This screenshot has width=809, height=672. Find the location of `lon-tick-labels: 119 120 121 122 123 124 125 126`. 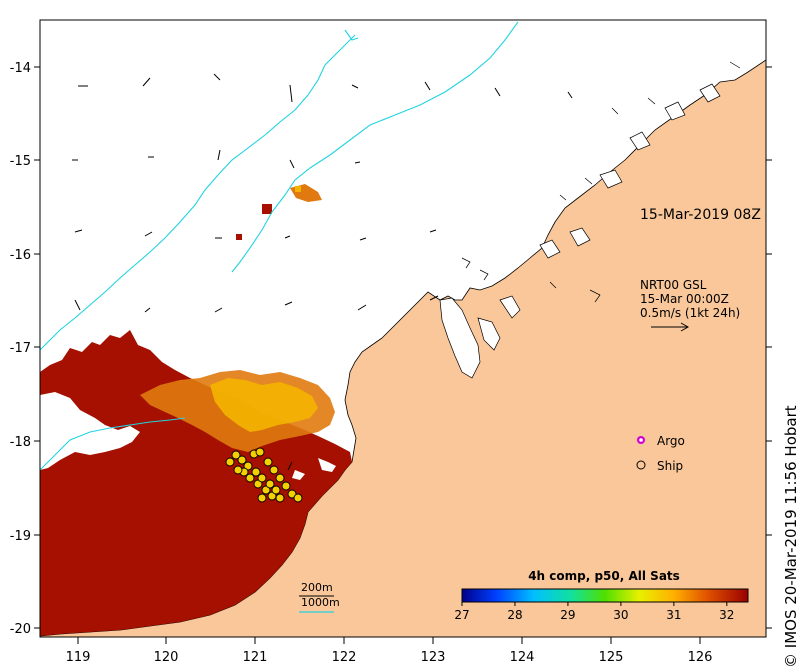

lon-tick-labels: 119 120 121 122 123 124 125 126 is located at coordinates (389, 657).